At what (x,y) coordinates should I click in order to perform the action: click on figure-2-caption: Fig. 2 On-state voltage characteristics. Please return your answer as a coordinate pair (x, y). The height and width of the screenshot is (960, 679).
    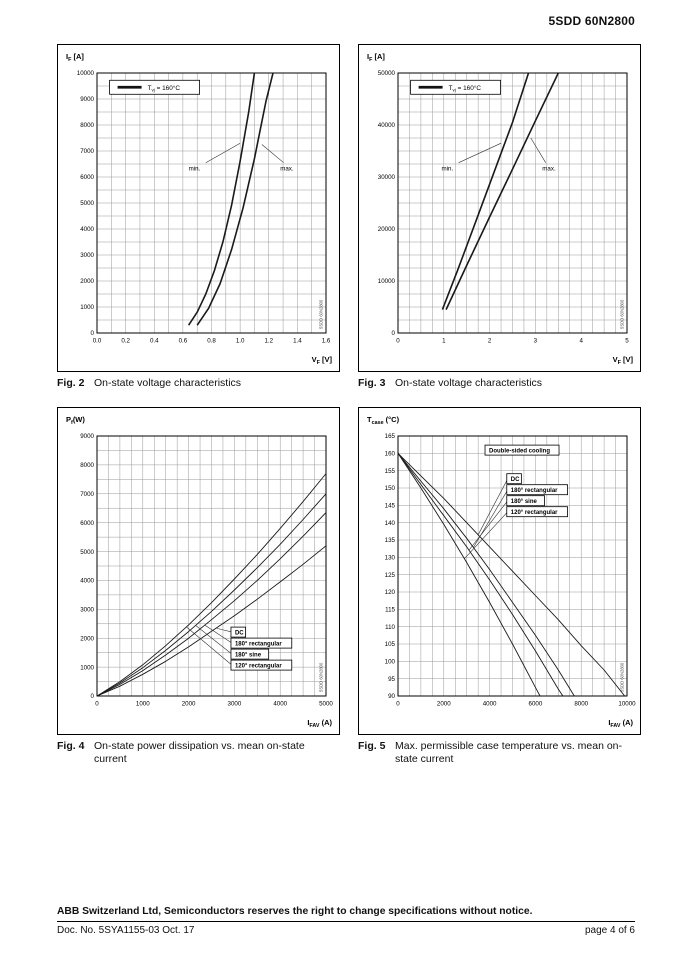
    Looking at the image, I should click on (198, 384).